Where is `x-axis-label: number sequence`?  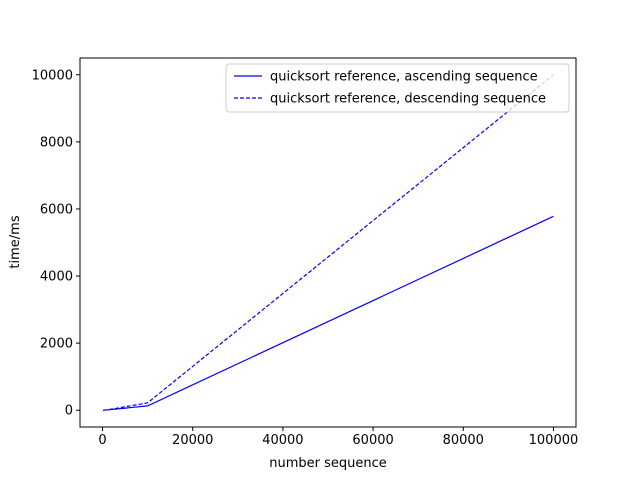 x-axis-label: number sequence is located at coordinates (328, 463).